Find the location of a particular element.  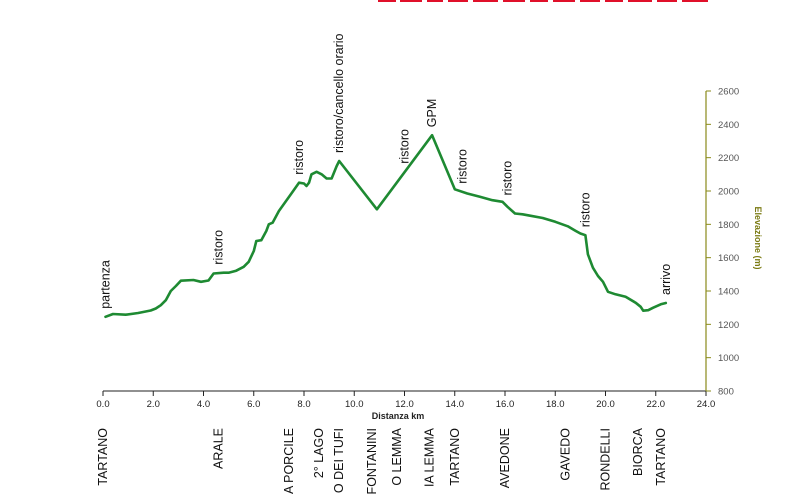

x-tick-label: 10.0 is located at coordinates (354, 404).